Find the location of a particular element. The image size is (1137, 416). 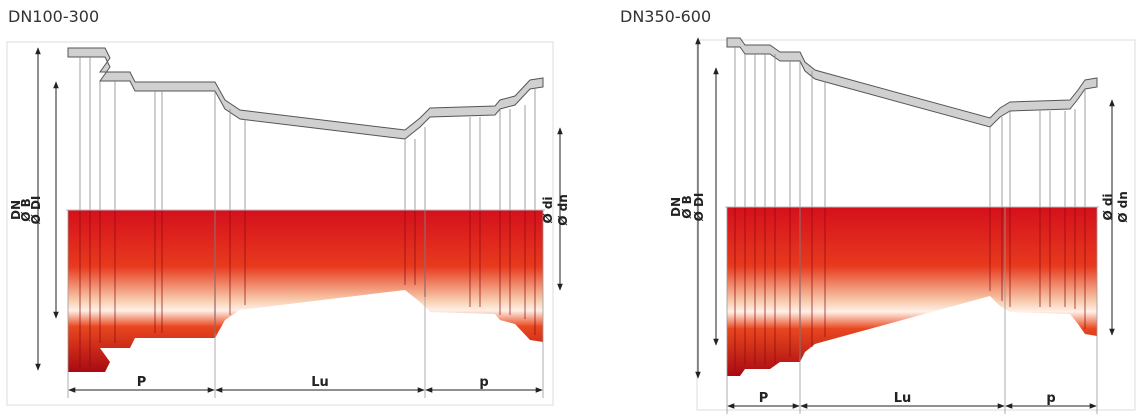

panel-title: DN100-300 is located at coordinates (53, 16).